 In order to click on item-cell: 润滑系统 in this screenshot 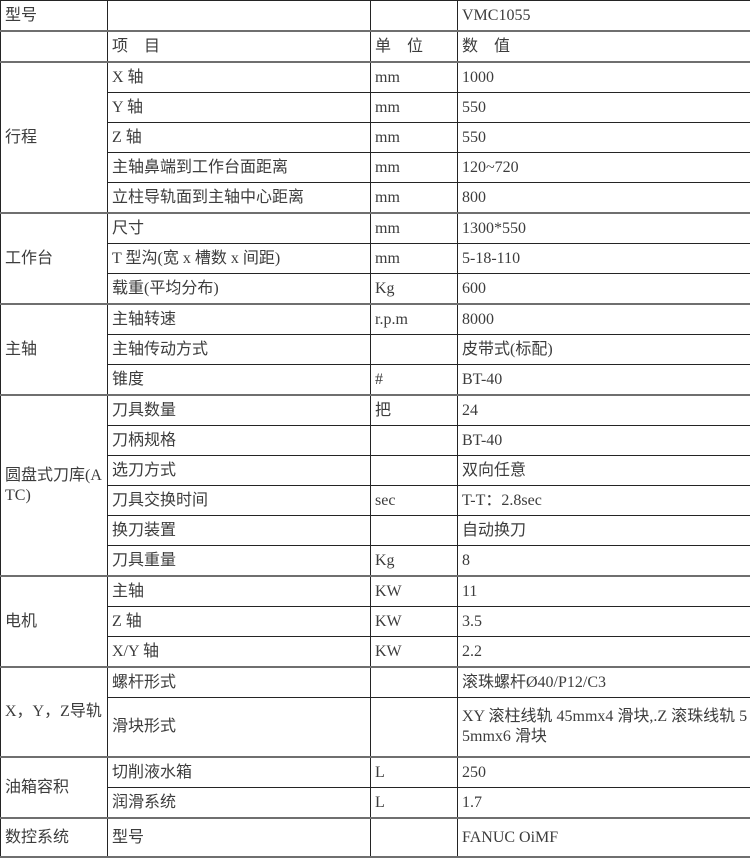, I will do `click(239, 803)`.